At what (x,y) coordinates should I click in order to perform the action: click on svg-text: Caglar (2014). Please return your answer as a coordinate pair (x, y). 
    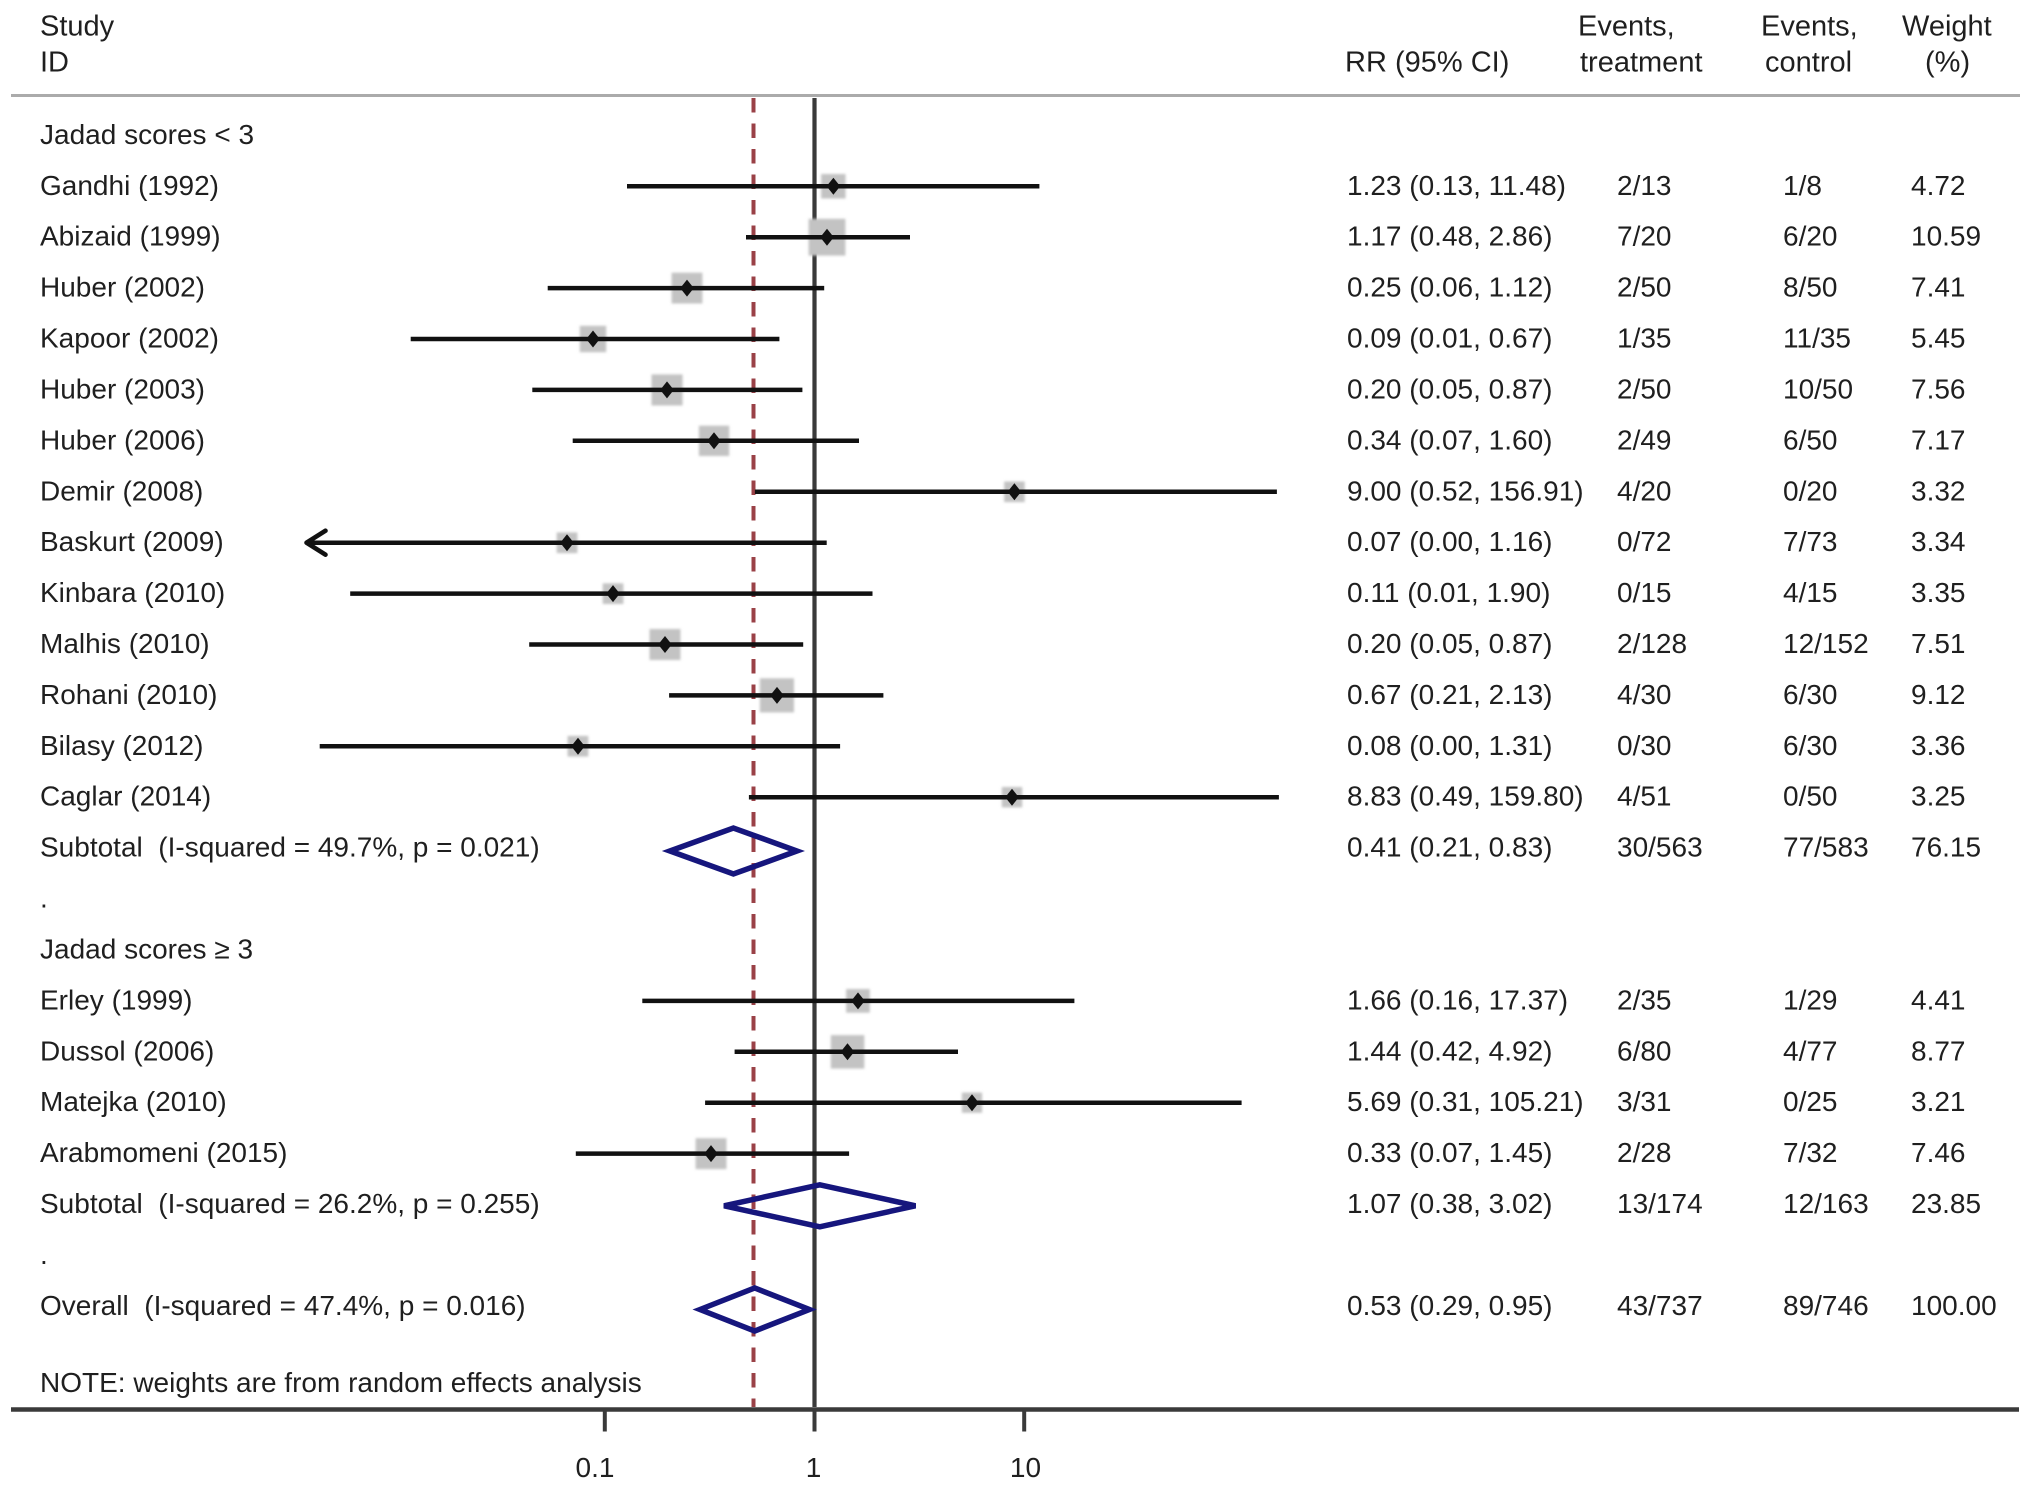
    Looking at the image, I should click on (125, 796).